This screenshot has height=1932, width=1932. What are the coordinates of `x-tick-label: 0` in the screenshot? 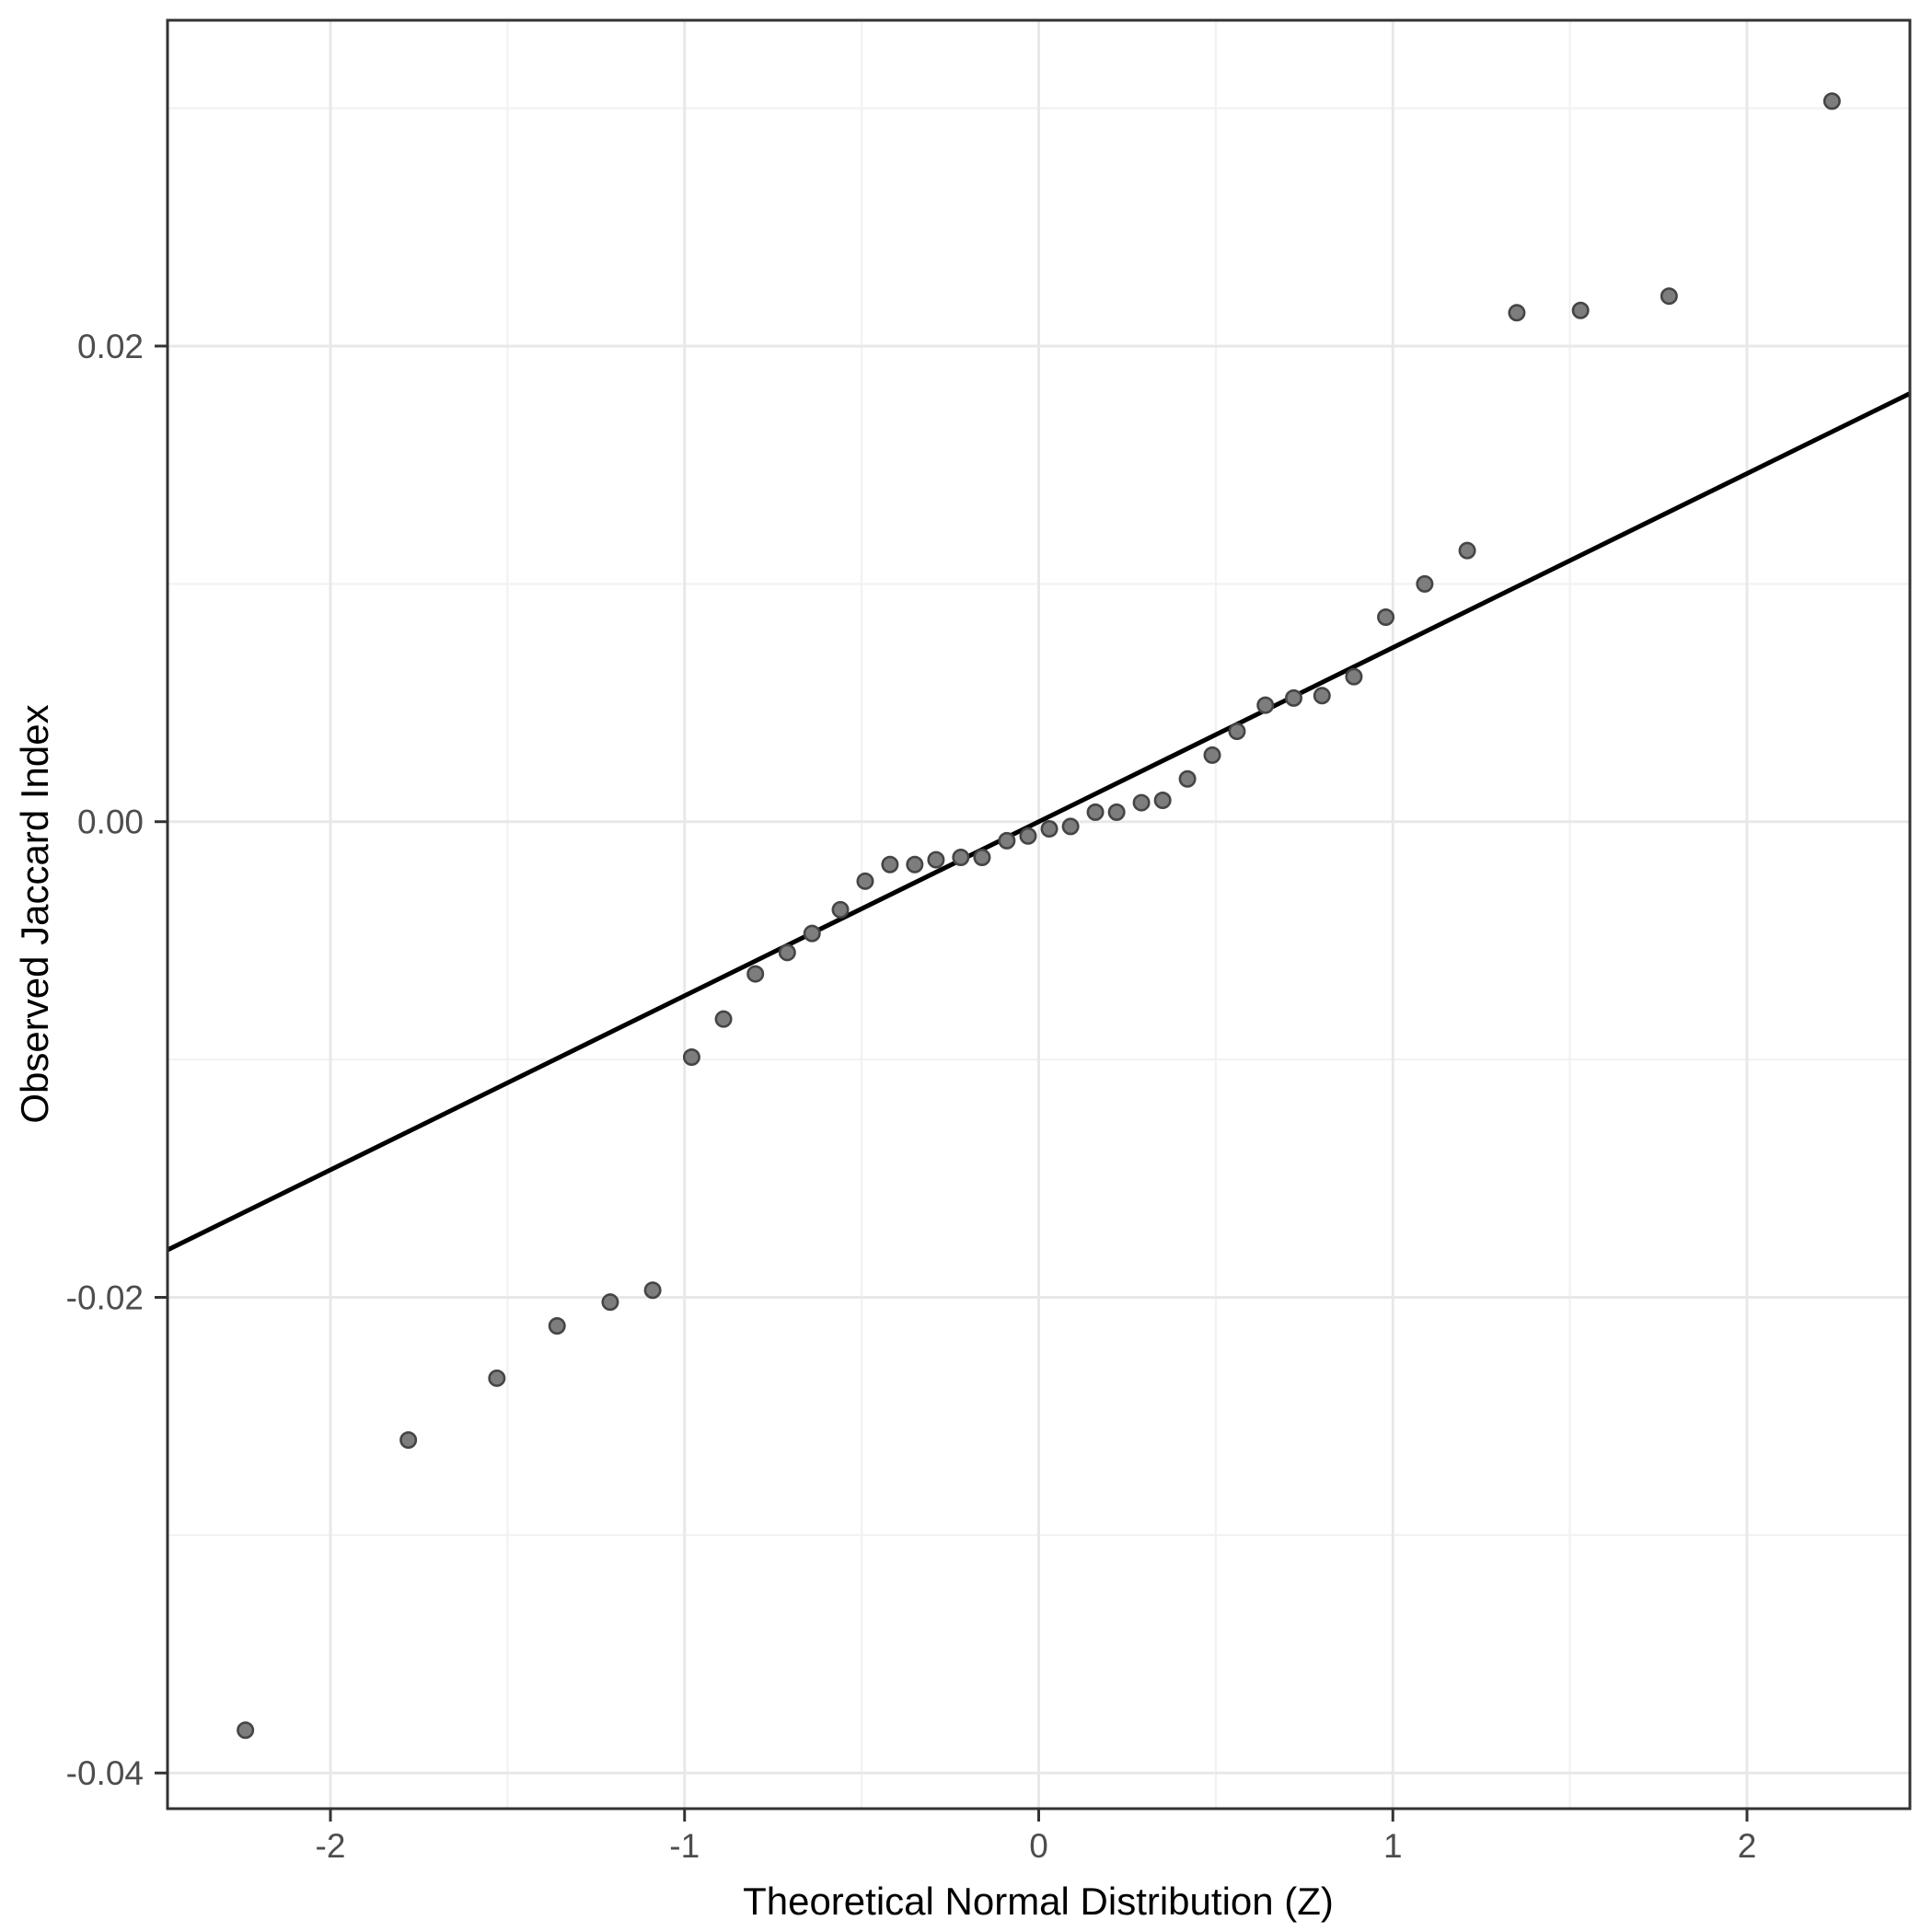 It's located at (1038, 1846).